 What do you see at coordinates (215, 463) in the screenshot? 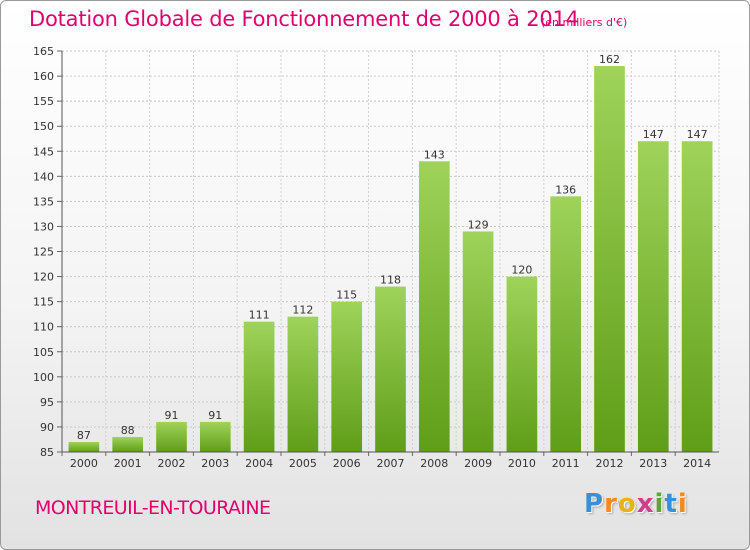
I see `x-tick-label: 2003` at bounding box center [215, 463].